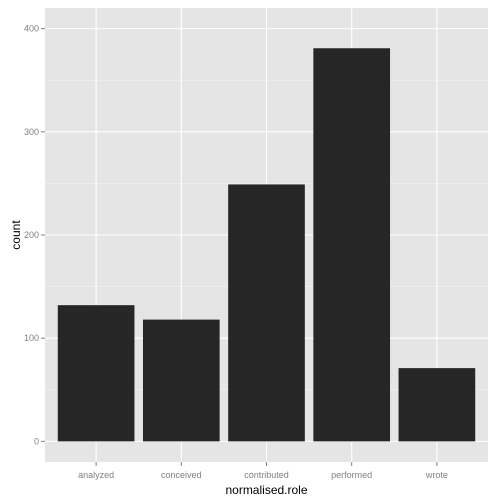  Describe the element at coordinates (436, 475) in the screenshot. I see `x-tick-label: wrote` at that location.